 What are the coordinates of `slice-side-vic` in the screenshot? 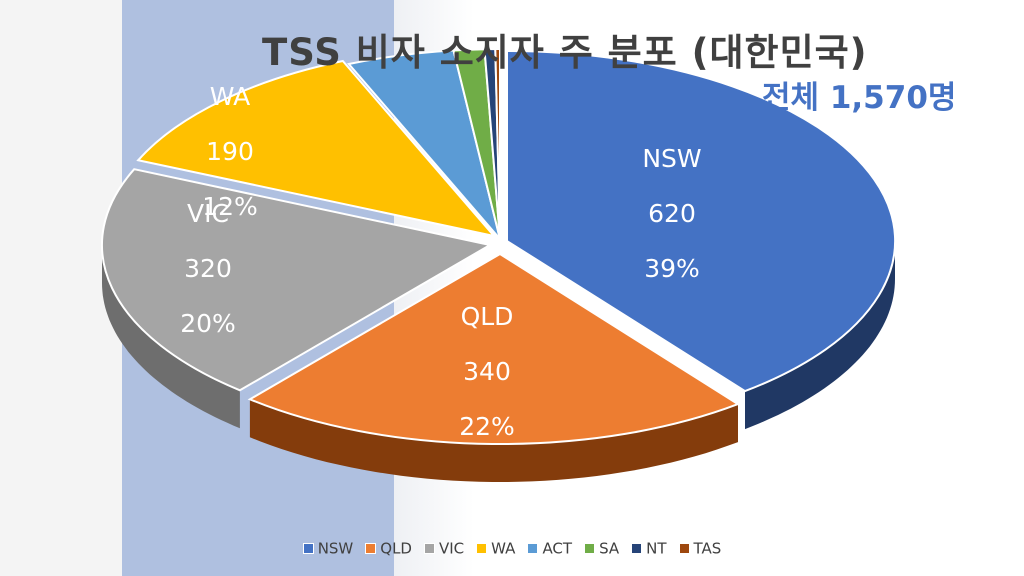 It's located at (171, 337).